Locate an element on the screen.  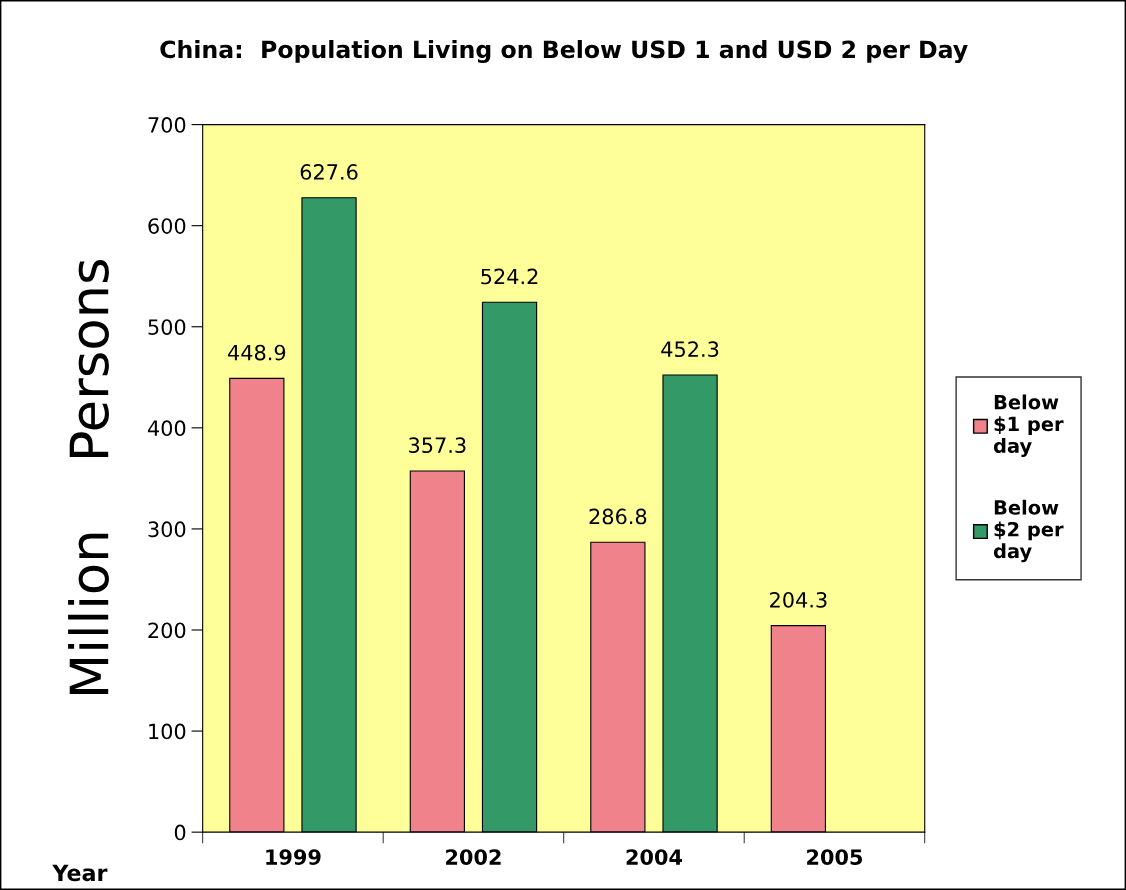
y-tick-label: 200 is located at coordinates (167, 630).